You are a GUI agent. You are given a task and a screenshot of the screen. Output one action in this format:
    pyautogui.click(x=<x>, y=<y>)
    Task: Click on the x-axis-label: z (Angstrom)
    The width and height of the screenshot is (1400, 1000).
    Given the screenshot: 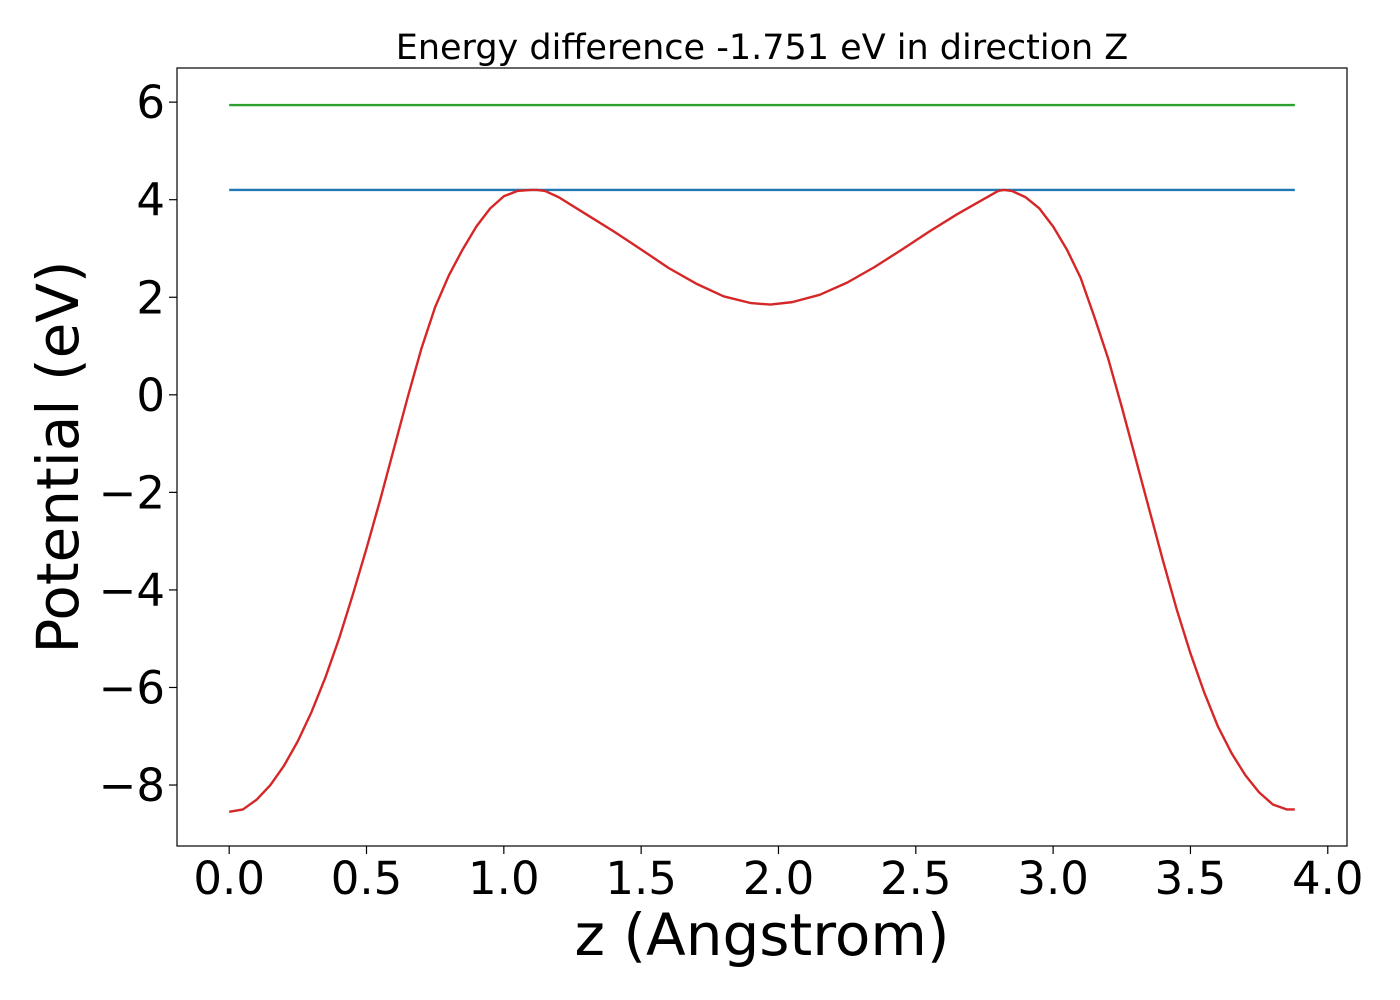 What is the action you would take?
    pyautogui.click(x=762, y=935)
    